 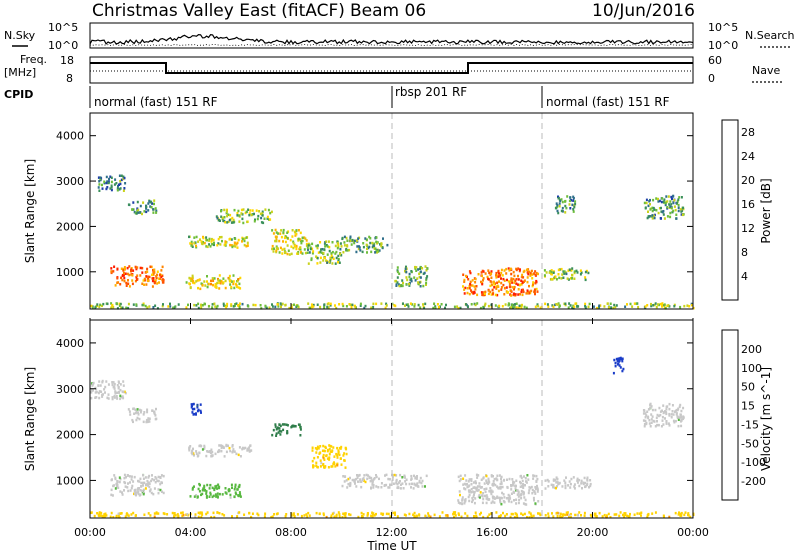 What do you see at coordinates (63, 27) in the screenshot?
I see `noise-tick-high: 10^5` at bounding box center [63, 27].